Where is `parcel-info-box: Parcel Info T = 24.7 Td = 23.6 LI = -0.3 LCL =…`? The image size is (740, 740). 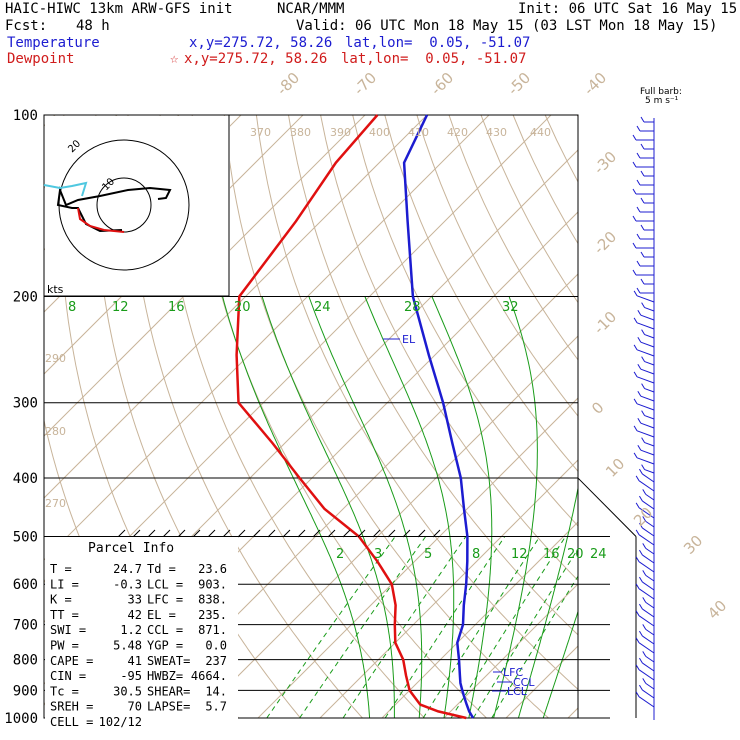 parcel-info-box: Parcel Info T = 24.7 Td = 23.6 LI = -0.3 LCL =… is located at coordinates (141, 633).